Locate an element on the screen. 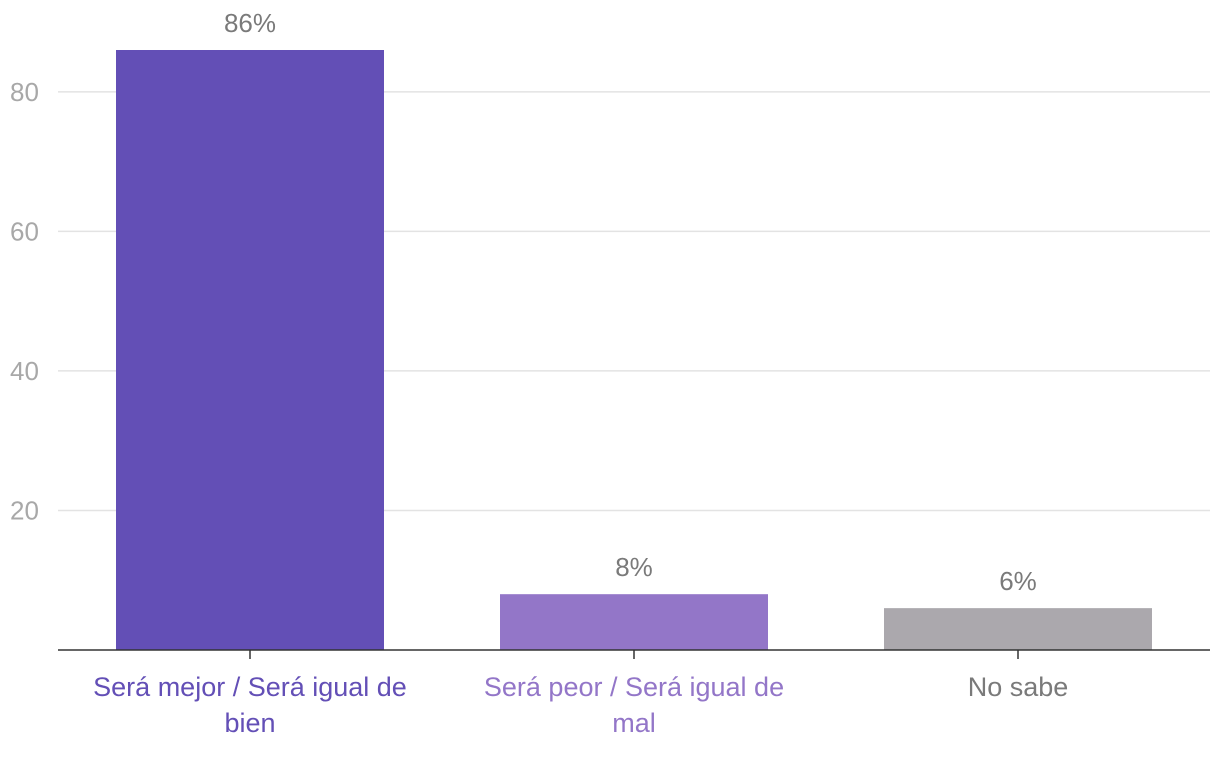 Image resolution: width=1220 pixels, height=762 pixels. category-label-2: Será peor / Será igual de mal is located at coordinates (634, 705).